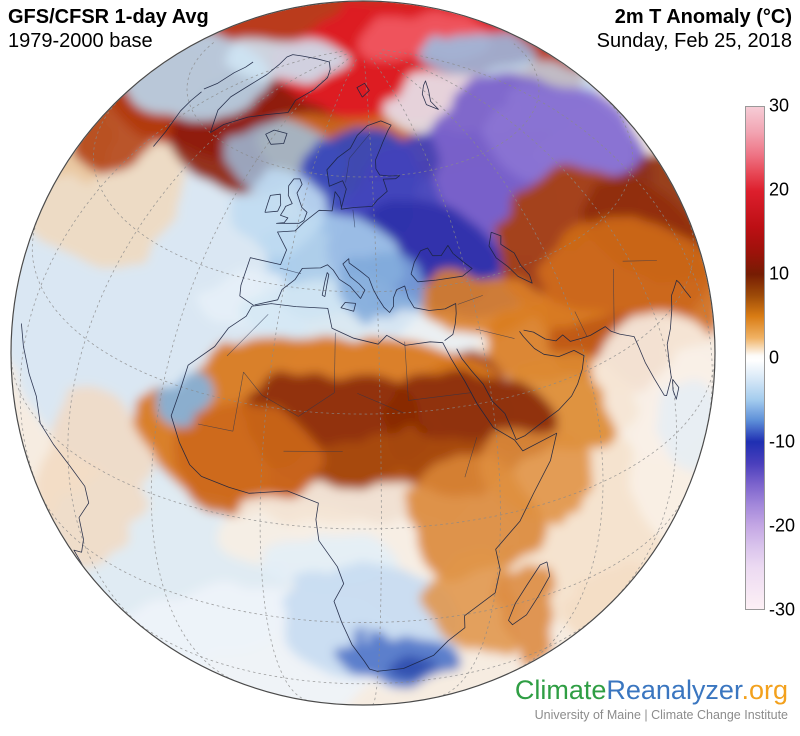 The width and height of the screenshot is (800, 736). What do you see at coordinates (108, 17) in the screenshot?
I see `model-title: GFS/CFSR 1-day Avg` at bounding box center [108, 17].